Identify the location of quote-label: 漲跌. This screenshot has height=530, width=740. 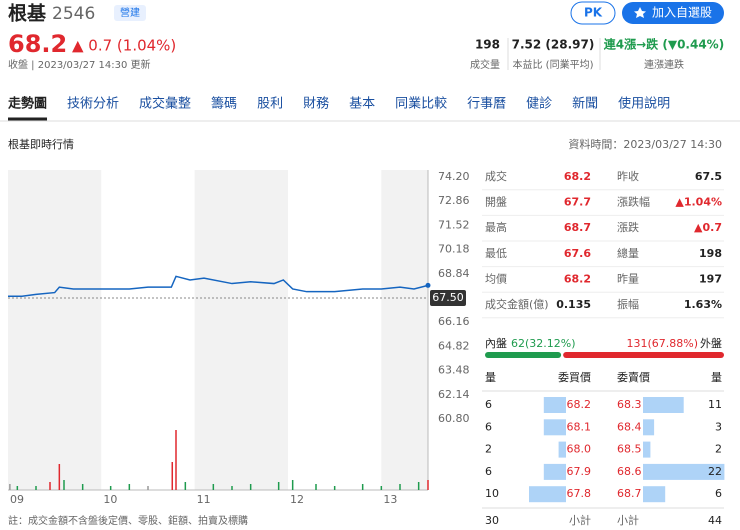
(628, 227).